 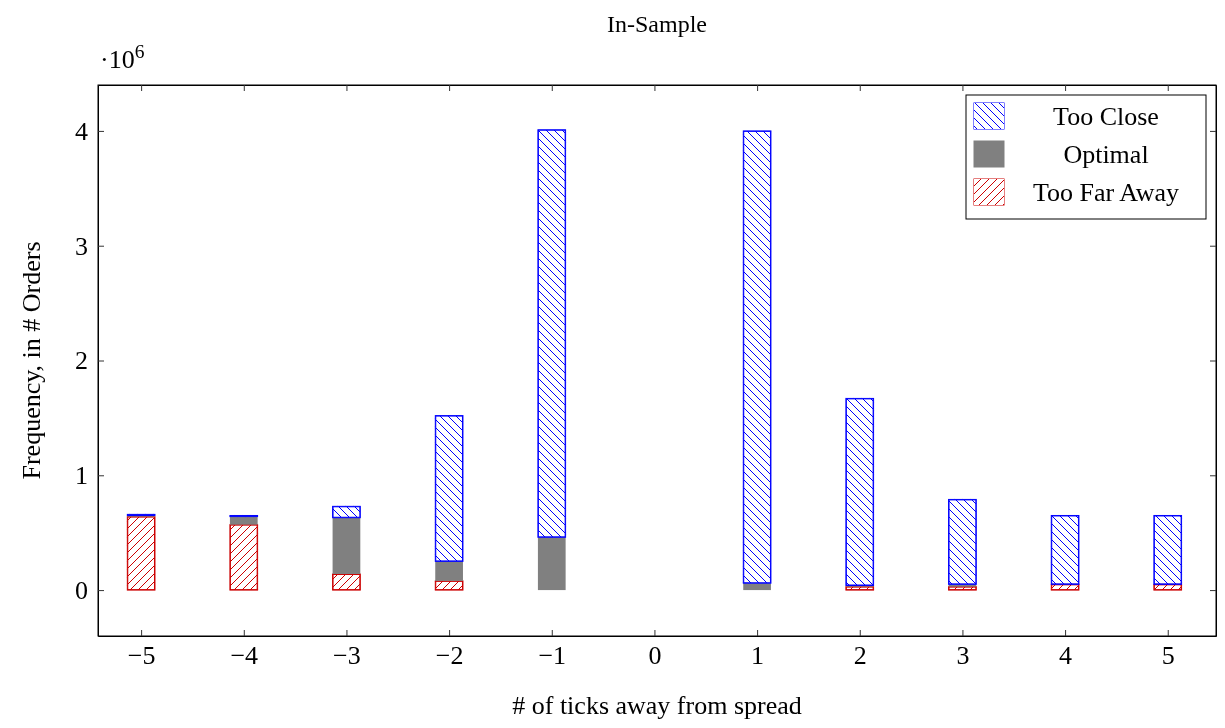 I want to click on x-tick-label: 2, so click(x=860, y=656).